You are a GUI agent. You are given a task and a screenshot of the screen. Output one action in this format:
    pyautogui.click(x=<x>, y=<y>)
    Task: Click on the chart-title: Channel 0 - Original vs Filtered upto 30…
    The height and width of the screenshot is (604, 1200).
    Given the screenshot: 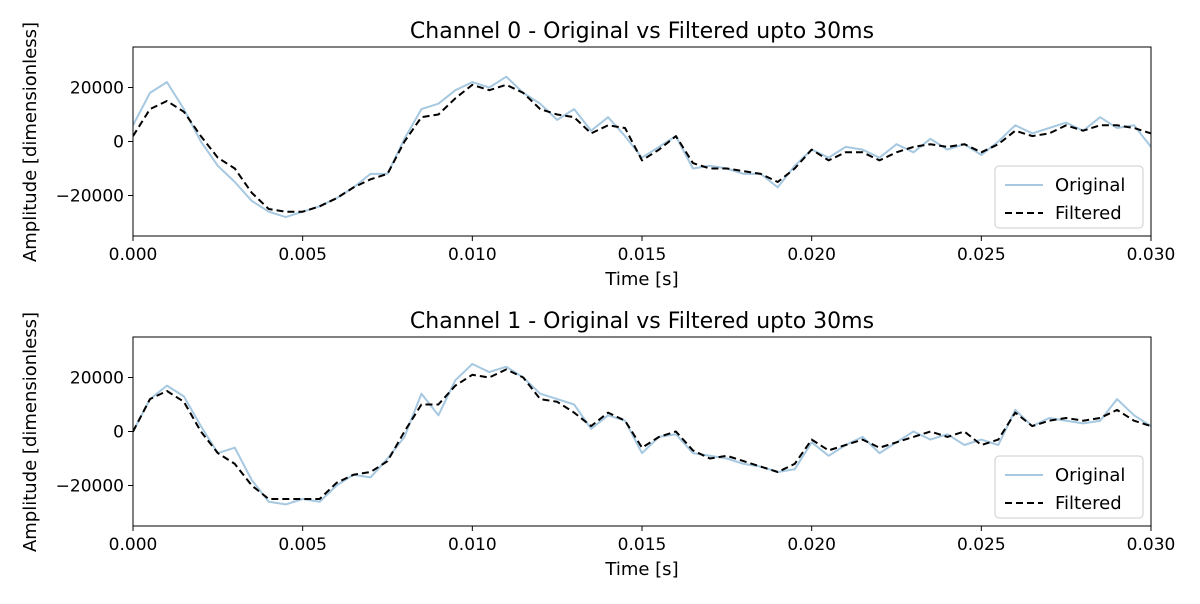 What is the action you would take?
    pyautogui.click(x=642, y=31)
    